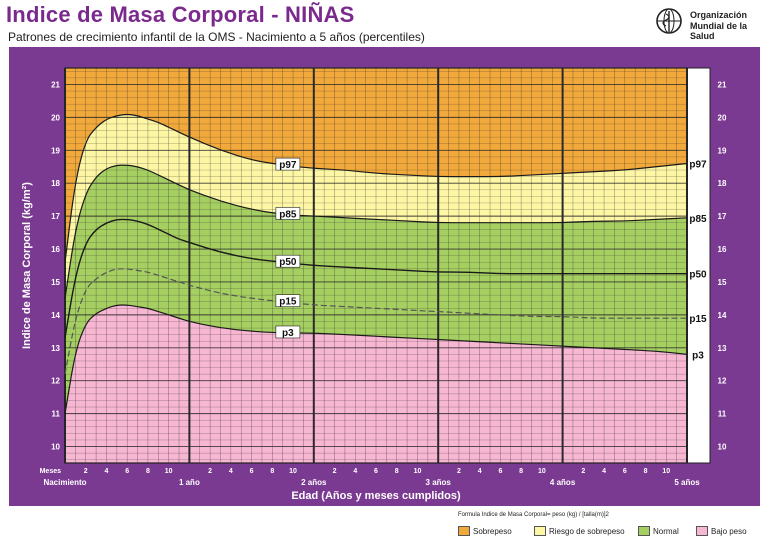  Describe the element at coordinates (314, 482) in the screenshot. I see `x-major-tick: 2 años` at that location.